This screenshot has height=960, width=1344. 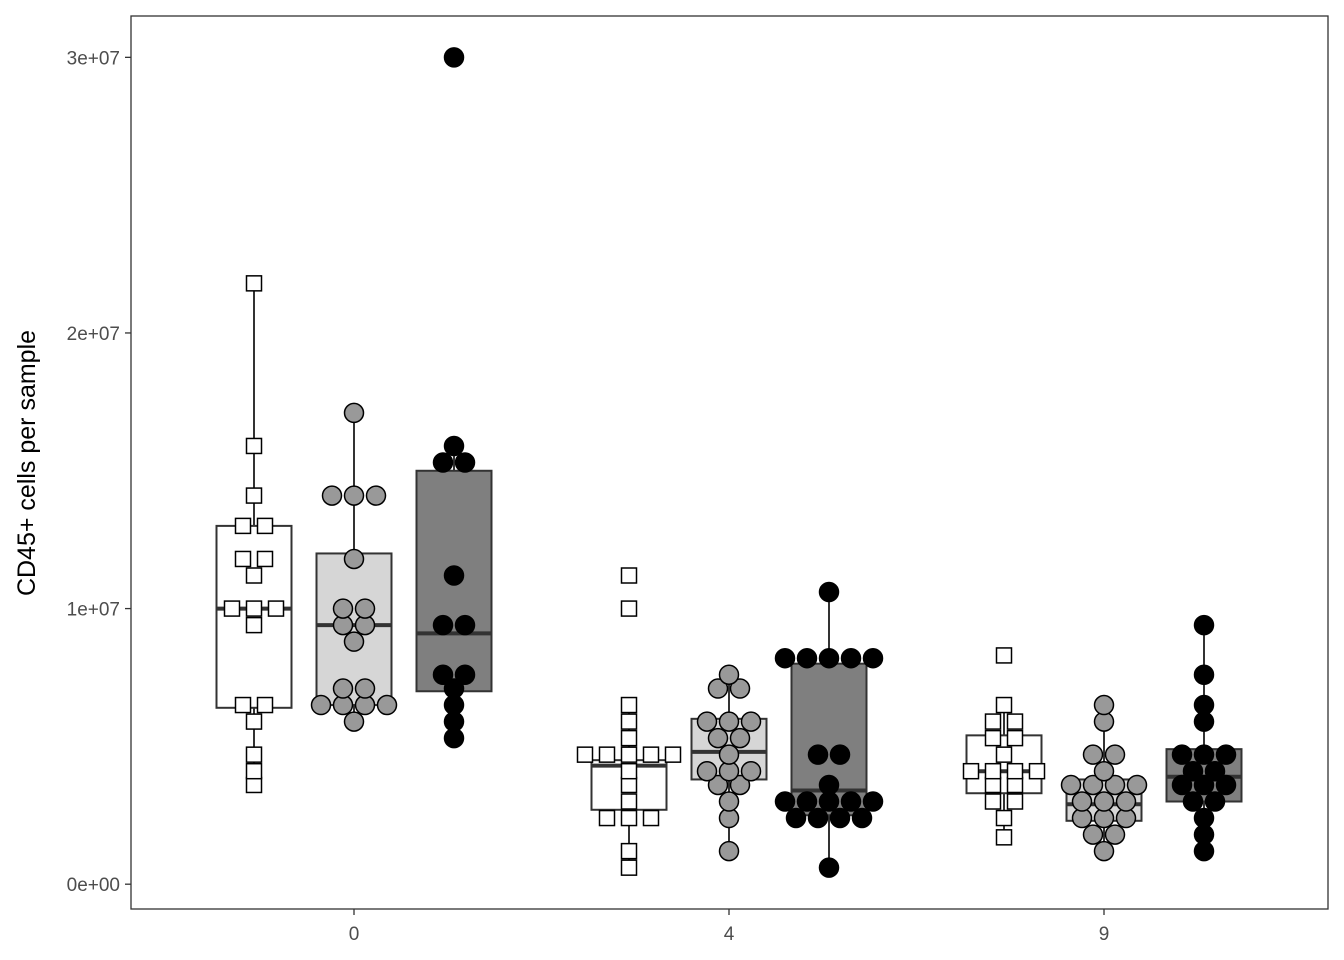 What do you see at coordinates (1104, 934) in the screenshot?
I see `x-tick-label: 9` at bounding box center [1104, 934].